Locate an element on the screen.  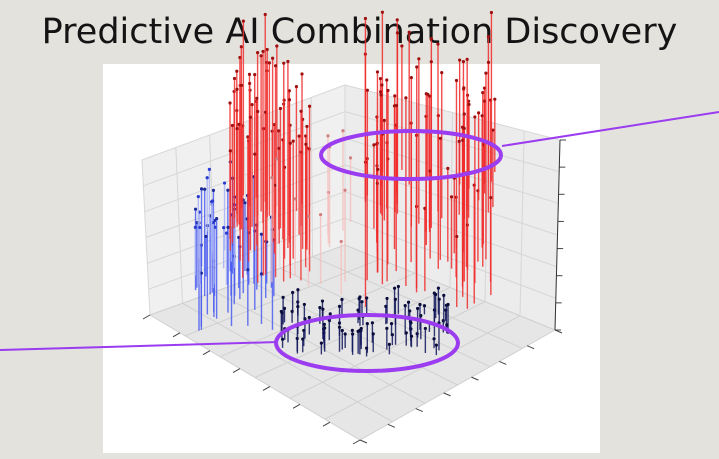
z-axis-line is located at coordinates (557, 235).